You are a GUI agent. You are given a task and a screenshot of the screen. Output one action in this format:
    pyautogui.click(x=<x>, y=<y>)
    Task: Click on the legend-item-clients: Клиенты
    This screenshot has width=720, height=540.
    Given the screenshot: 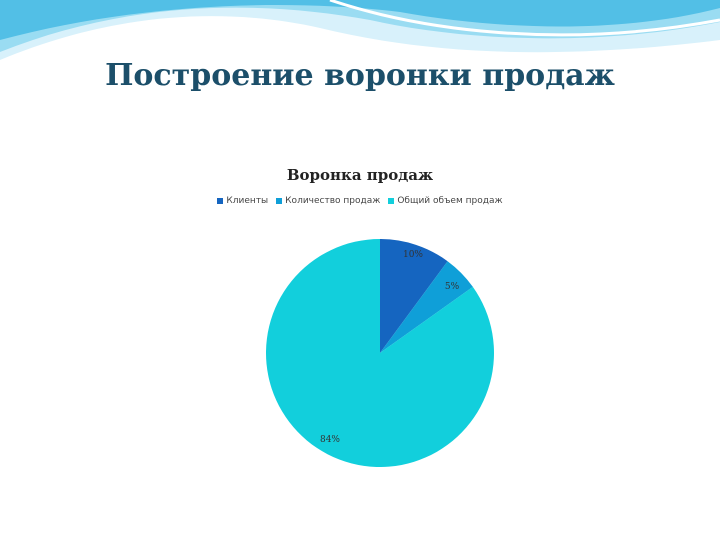 What is the action you would take?
    pyautogui.click(x=242, y=201)
    